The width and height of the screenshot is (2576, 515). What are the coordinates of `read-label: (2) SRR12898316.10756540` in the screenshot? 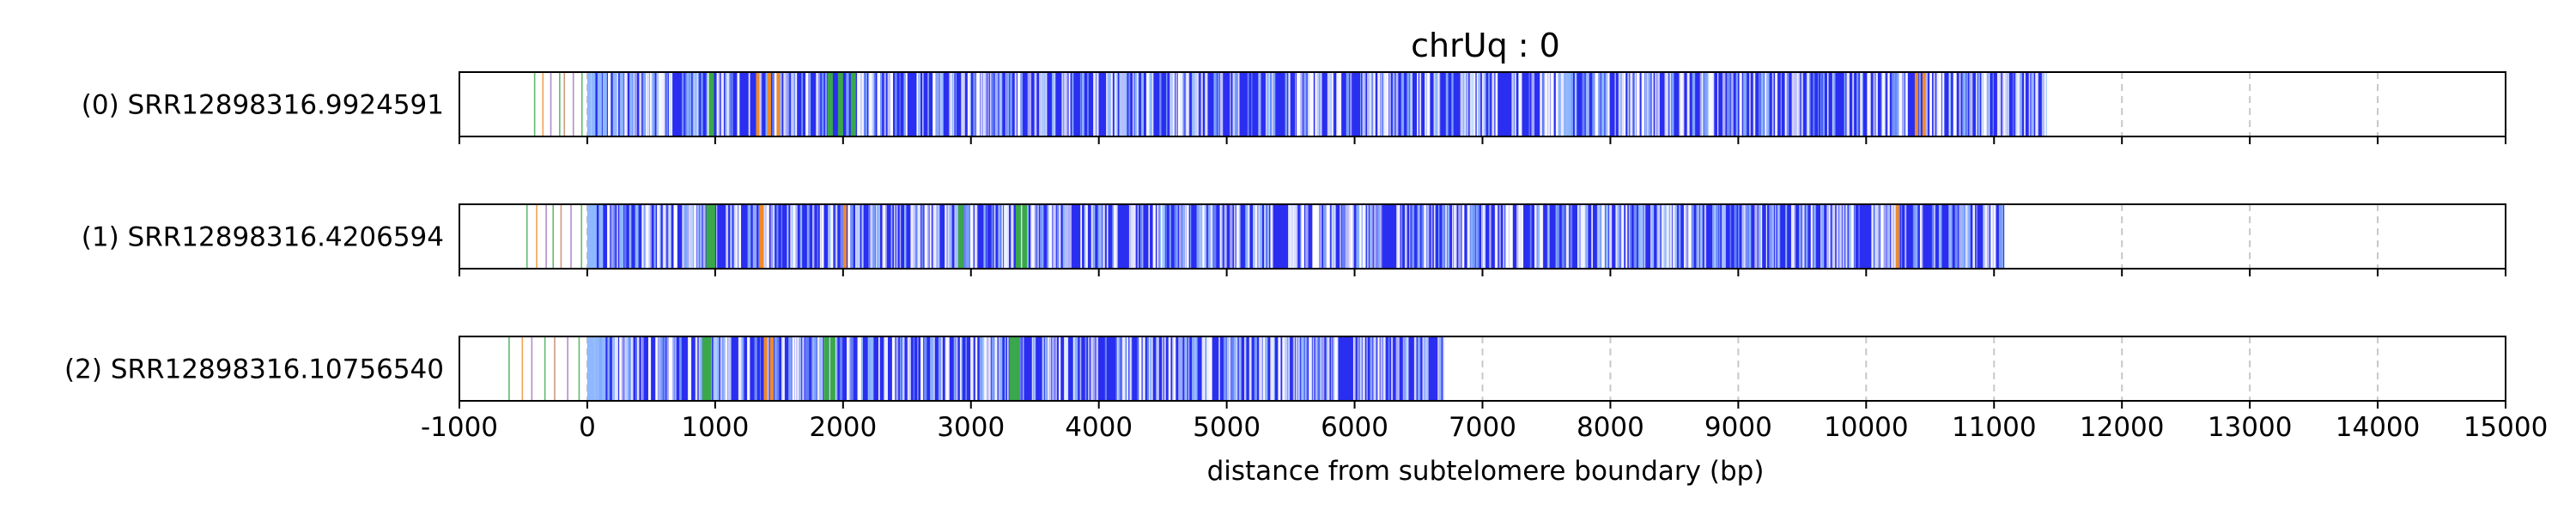 It's located at (254, 369).